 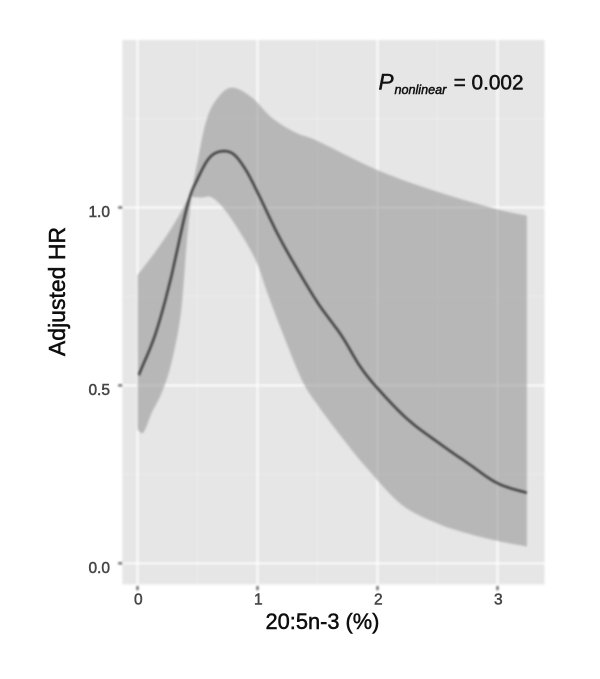 What do you see at coordinates (99, 212) in the screenshot?
I see `svg-text: 1.0` at bounding box center [99, 212].